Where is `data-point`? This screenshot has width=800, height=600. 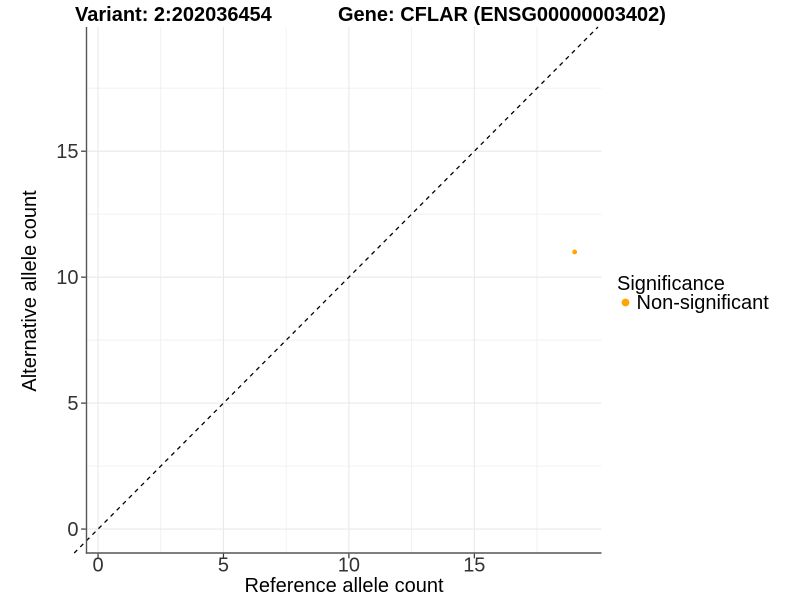
data-point is located at coordinates (575, 252).